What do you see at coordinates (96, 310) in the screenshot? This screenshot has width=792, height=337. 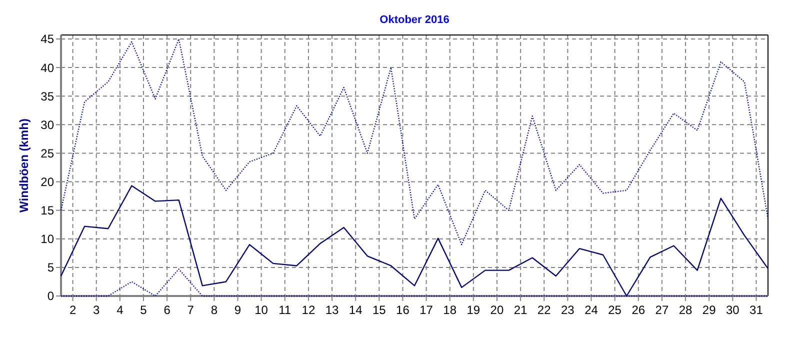 I see `x-tick-label: 3` at bounding box center [96, 310].